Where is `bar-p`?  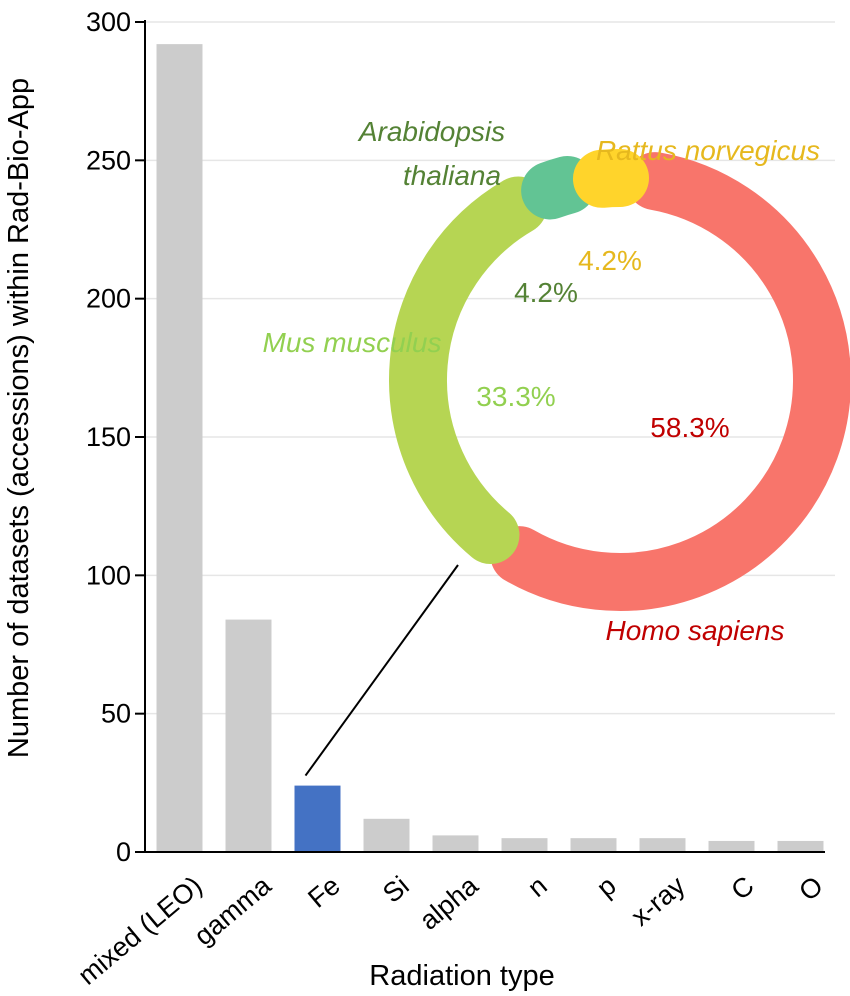 bar-p is located at coordinates (593, 845).